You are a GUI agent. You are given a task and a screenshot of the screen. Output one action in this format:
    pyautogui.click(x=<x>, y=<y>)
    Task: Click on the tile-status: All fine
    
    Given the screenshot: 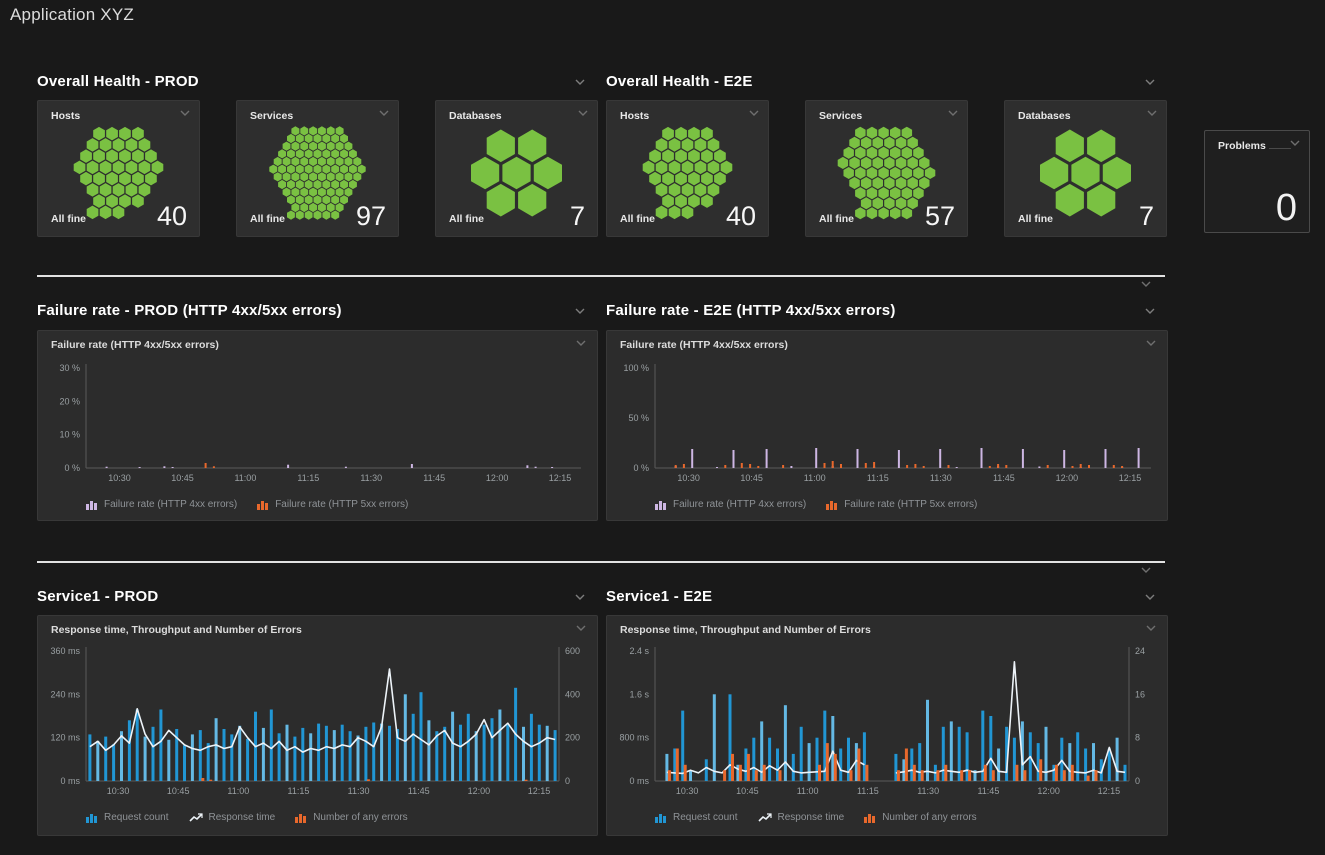 What is the action you would take?
    pyautogui.click(x=638, y=219)
    